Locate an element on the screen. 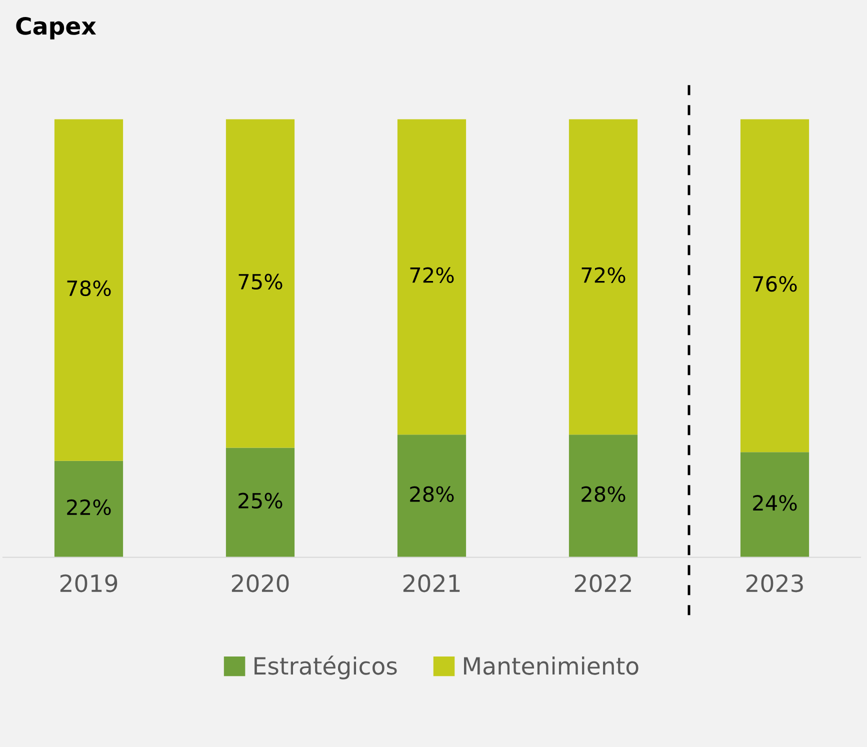  data-label: 78% is located at coordinates (89, 288).